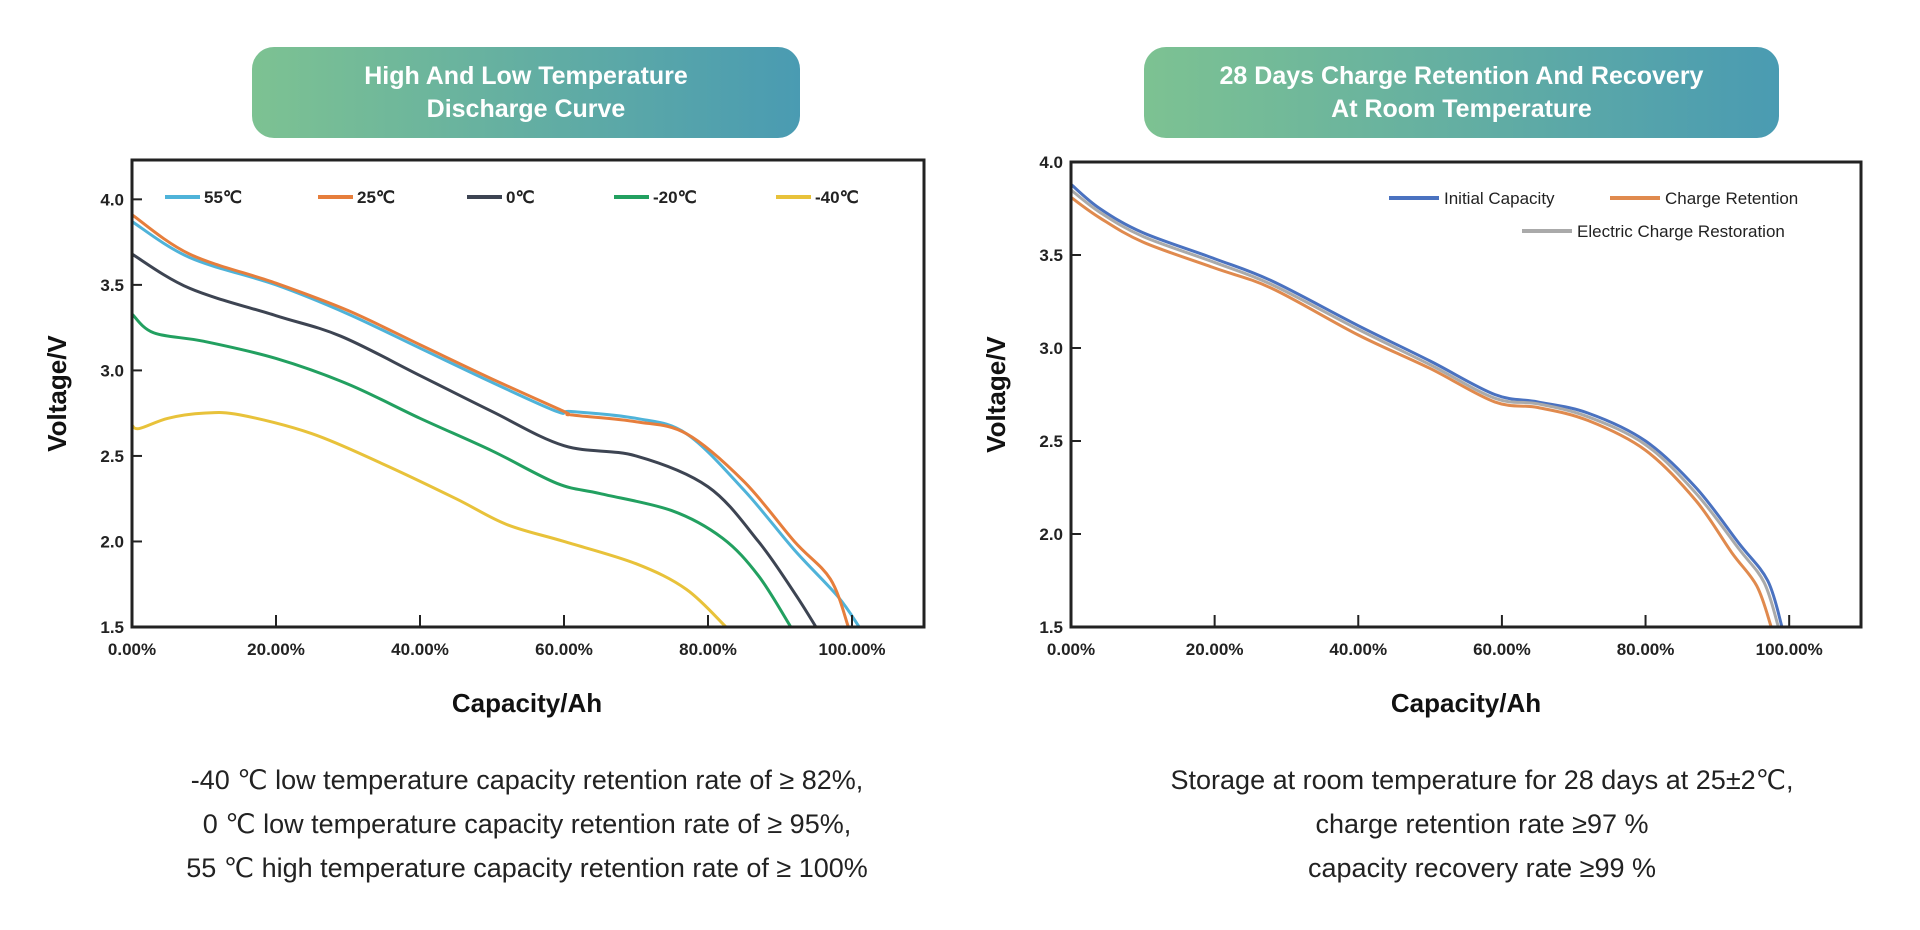 Image resolution: width=1920 pixels, height=930 pixels. I want to click on legend-label: -40℃, so click(837, 197).